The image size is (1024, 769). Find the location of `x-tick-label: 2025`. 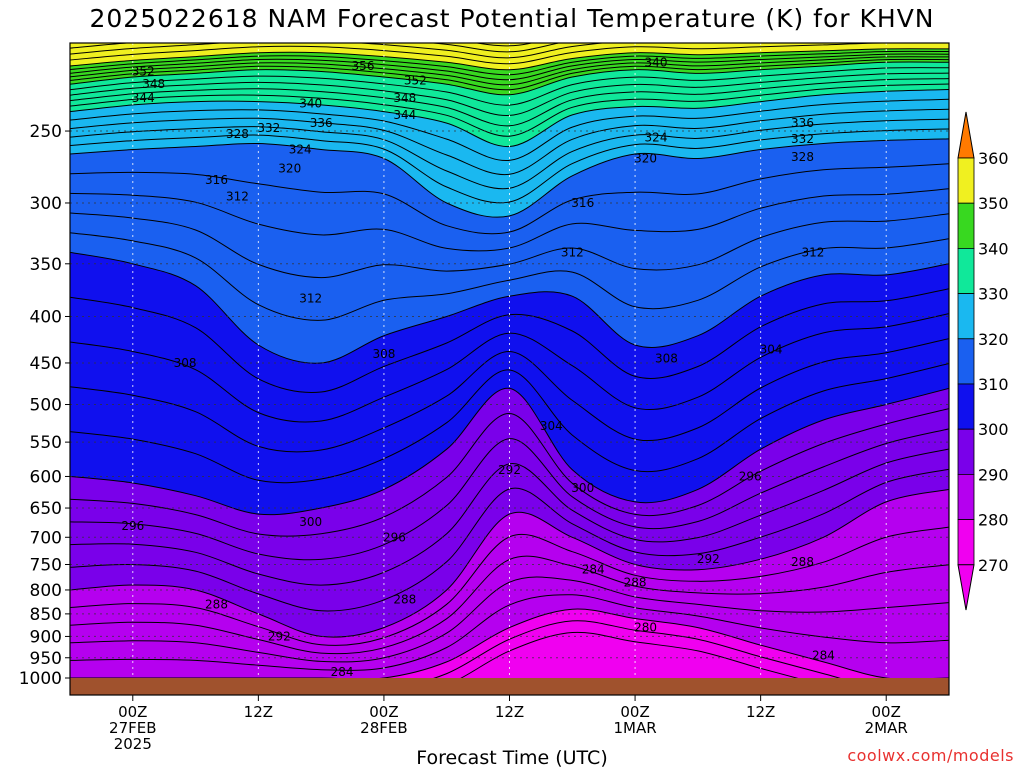

x-tick-label: 2025 is located at coordinates (133, 744).